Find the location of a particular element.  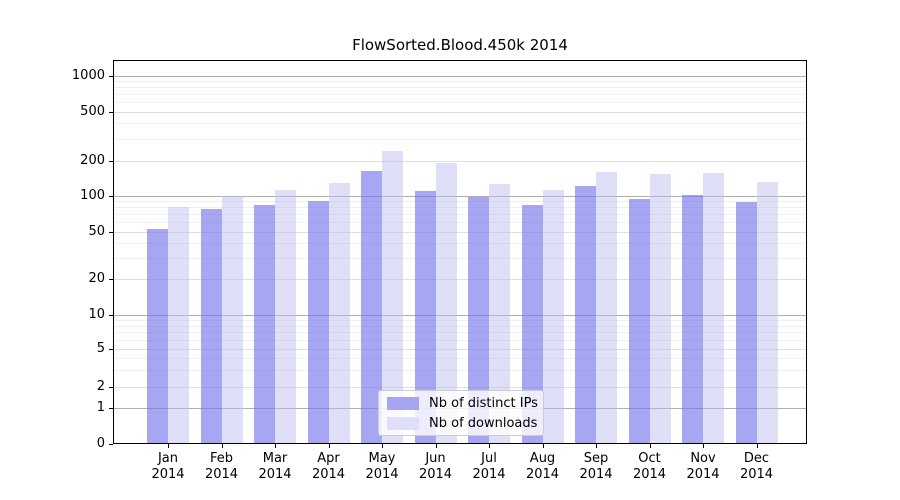

legend-item-distinct-ips: Nb of distinct IPs is located at coordinates (465, 403).